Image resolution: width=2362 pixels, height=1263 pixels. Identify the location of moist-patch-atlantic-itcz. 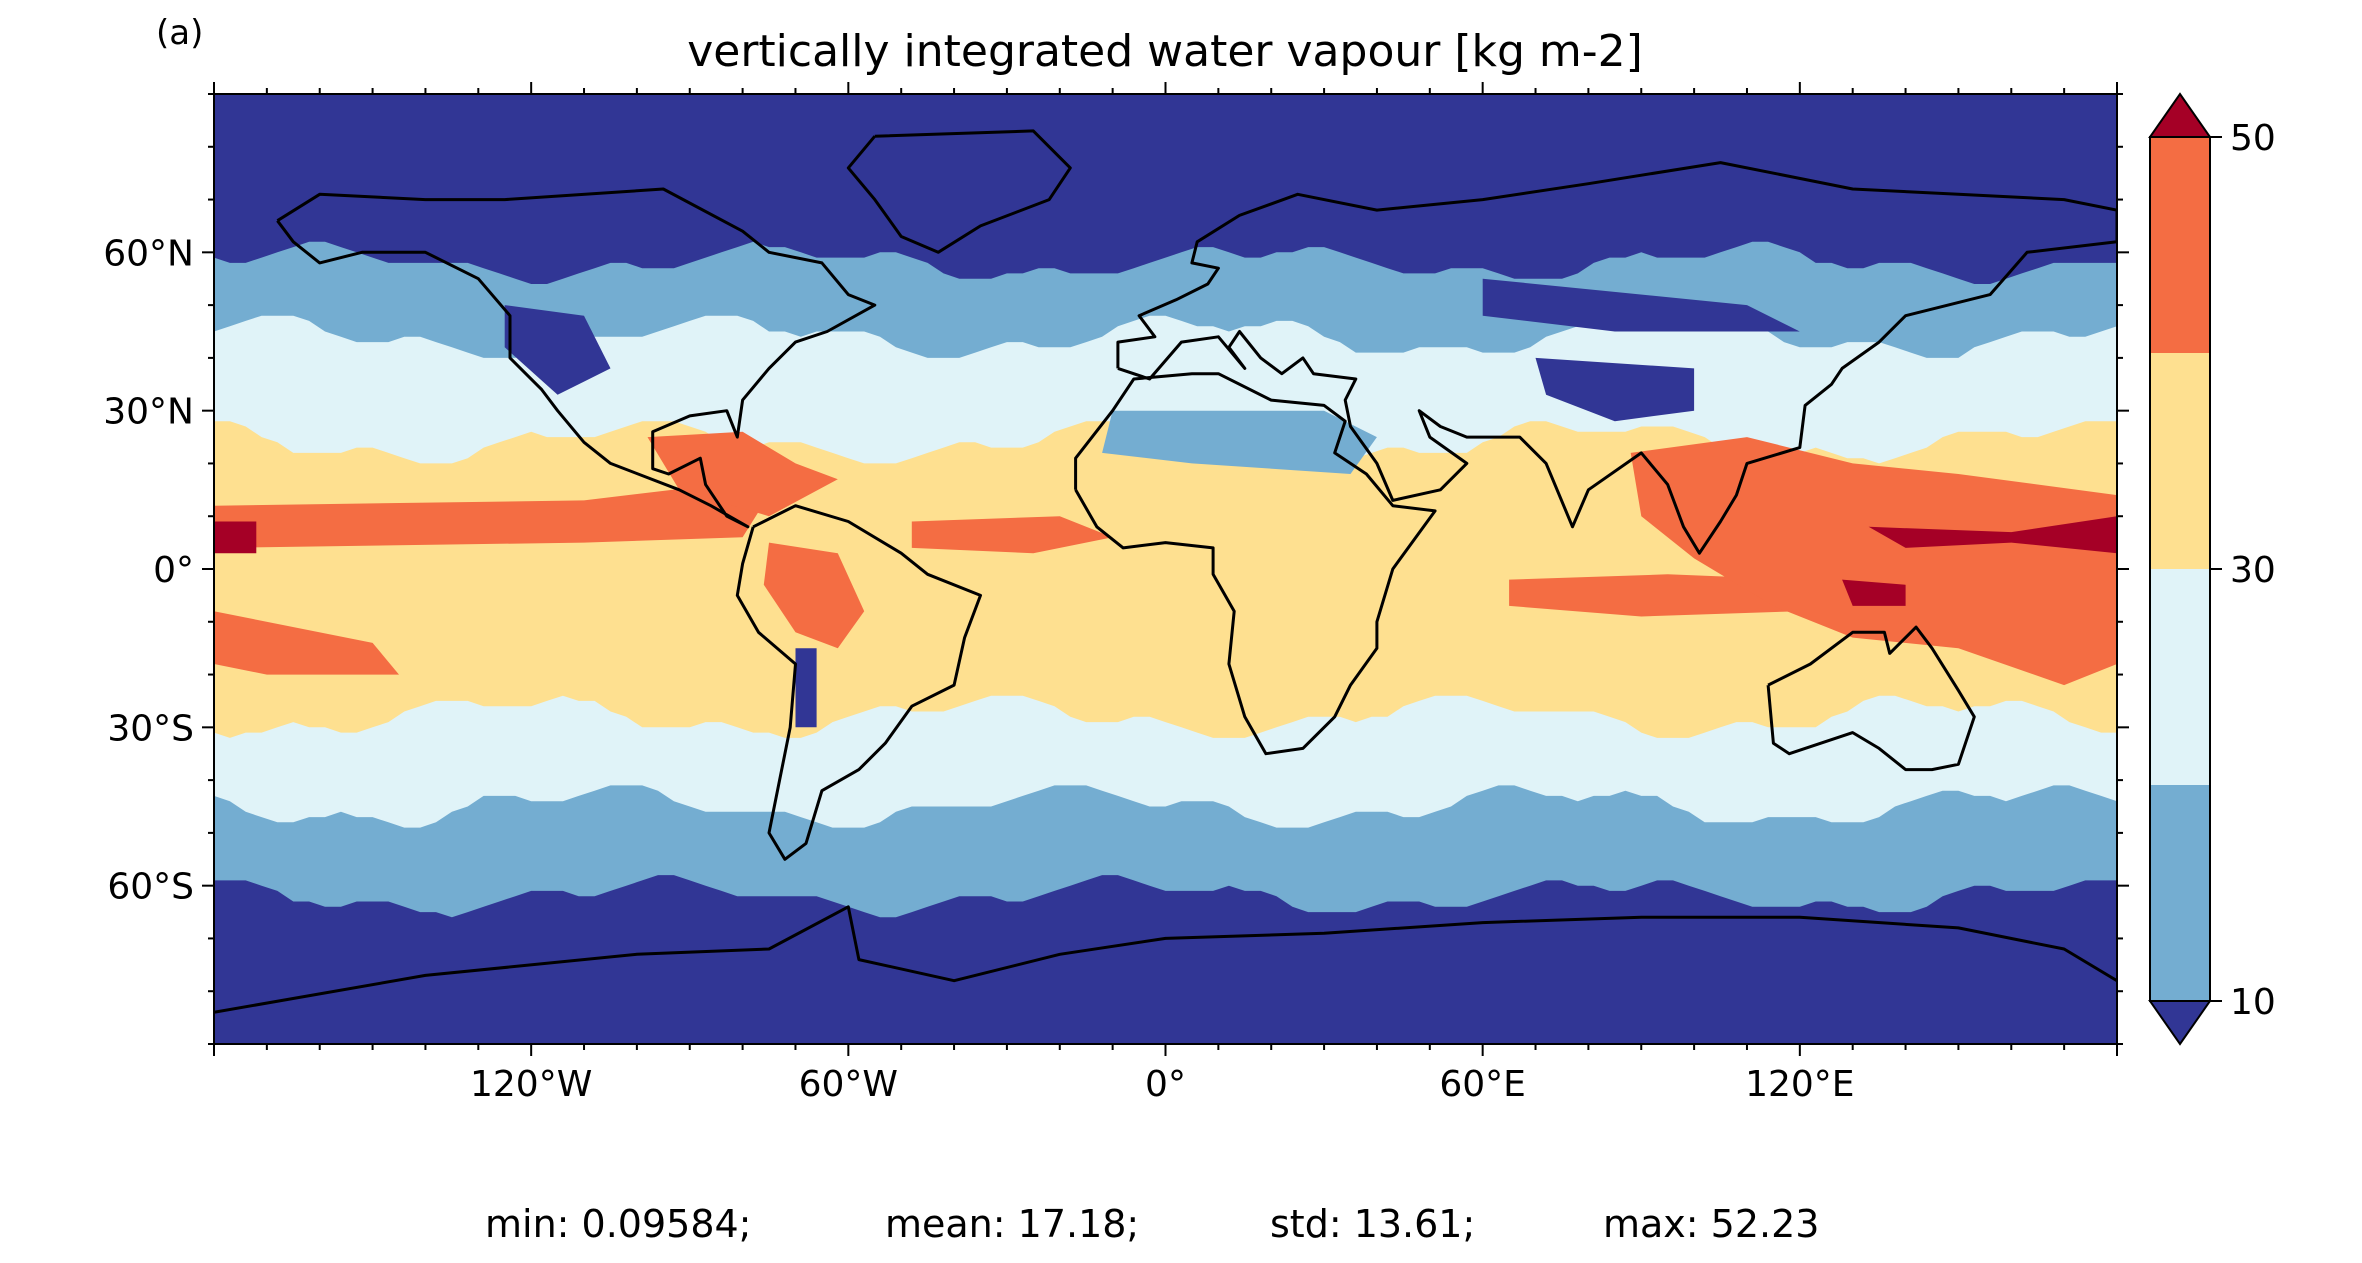
(1012, 535).